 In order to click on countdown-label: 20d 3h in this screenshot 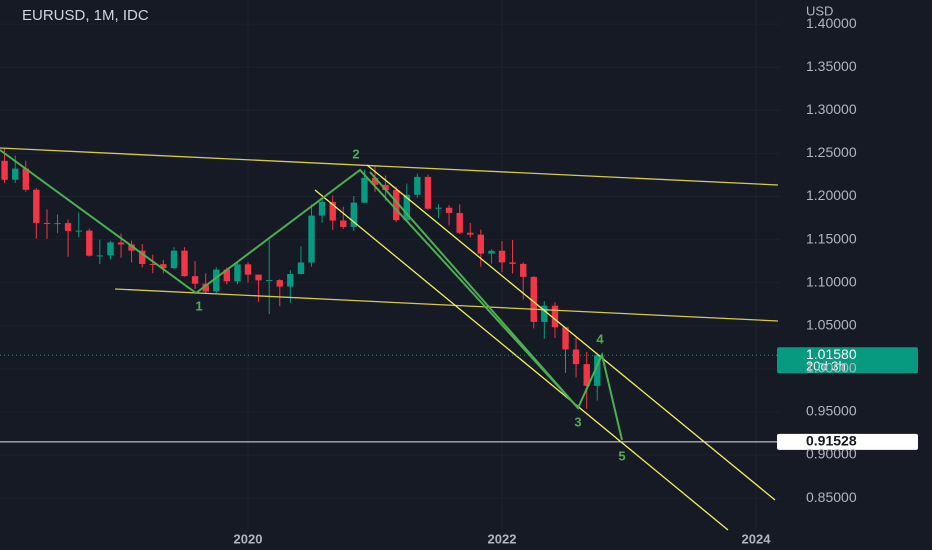, I will do `click(826, 366)`.